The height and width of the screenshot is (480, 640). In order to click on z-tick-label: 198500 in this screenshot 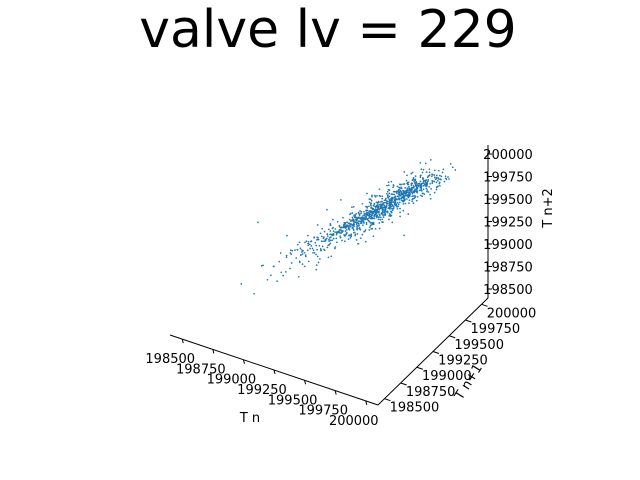, I will do `click(508, 290)`.